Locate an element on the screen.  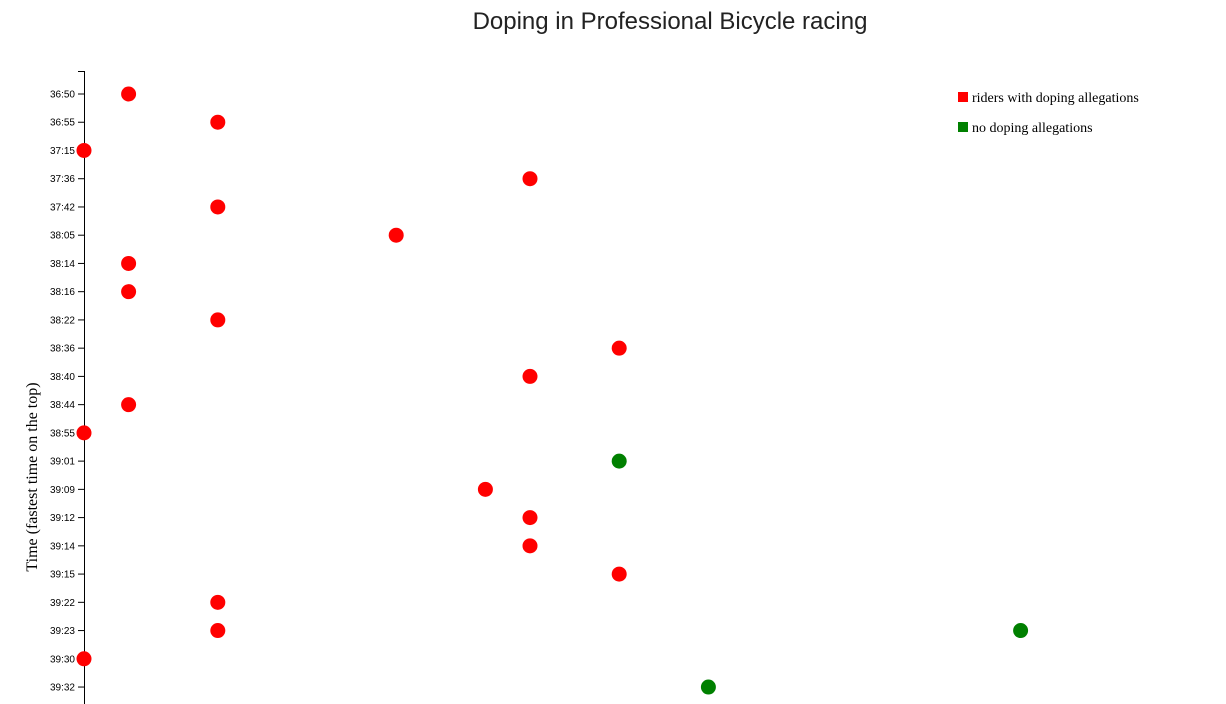
y-tick-label: 39:09 is located at coordinates (62, 490).